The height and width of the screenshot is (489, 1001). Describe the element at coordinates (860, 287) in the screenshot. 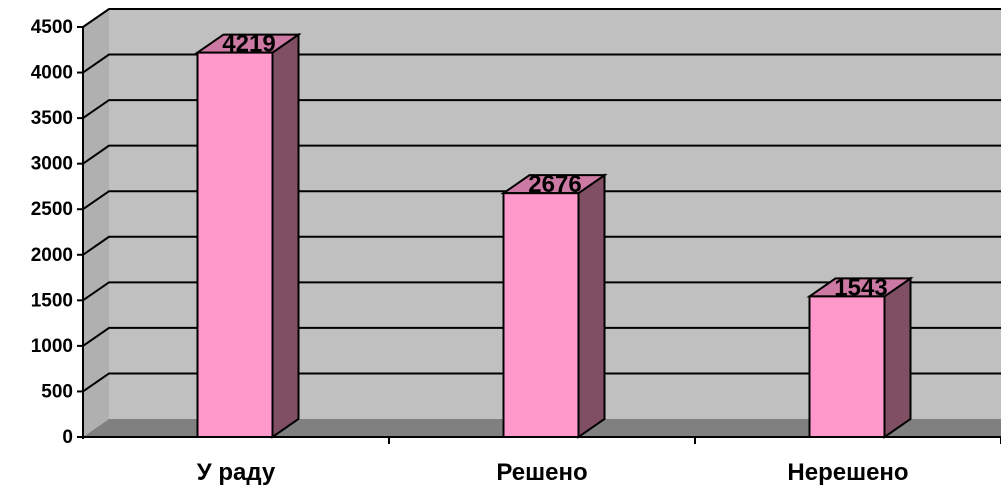

I see `data-label: 1543` at that location.